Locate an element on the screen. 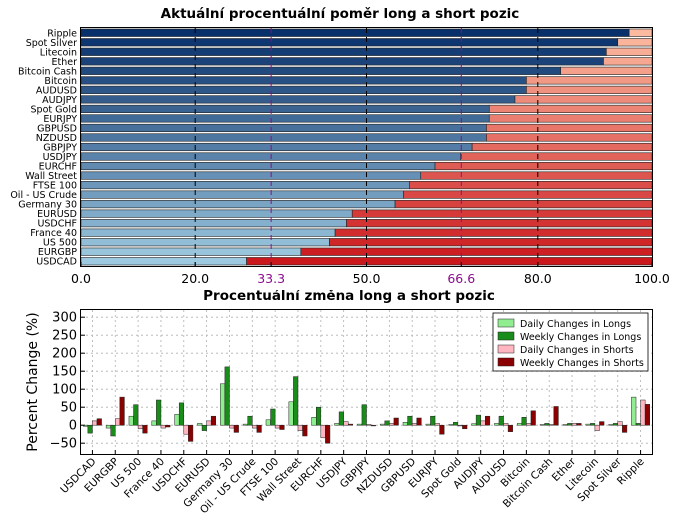 The image size is (680, 516). y-tick-label: 50 is located at coordinates (68, 408).